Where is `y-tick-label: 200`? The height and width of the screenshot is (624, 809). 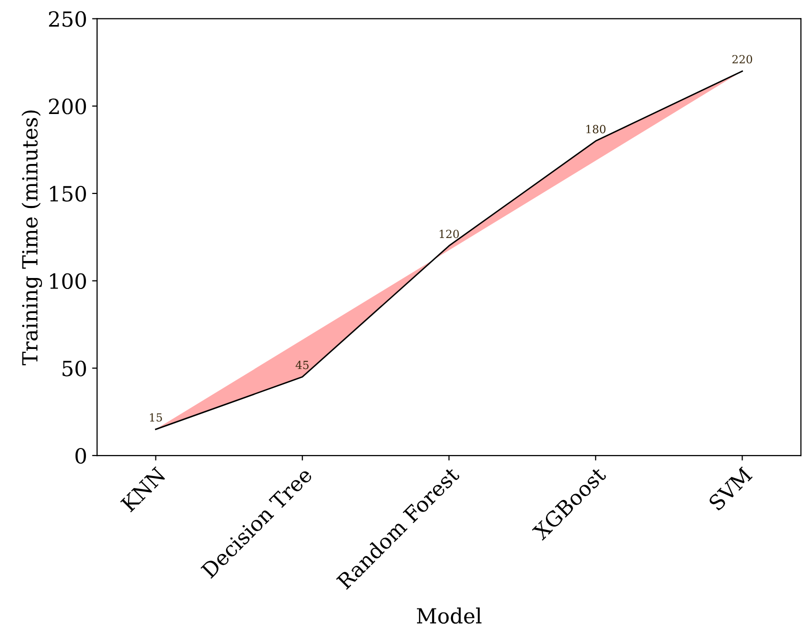 y-tick-label: 200 is located at coordinates (67, 106).